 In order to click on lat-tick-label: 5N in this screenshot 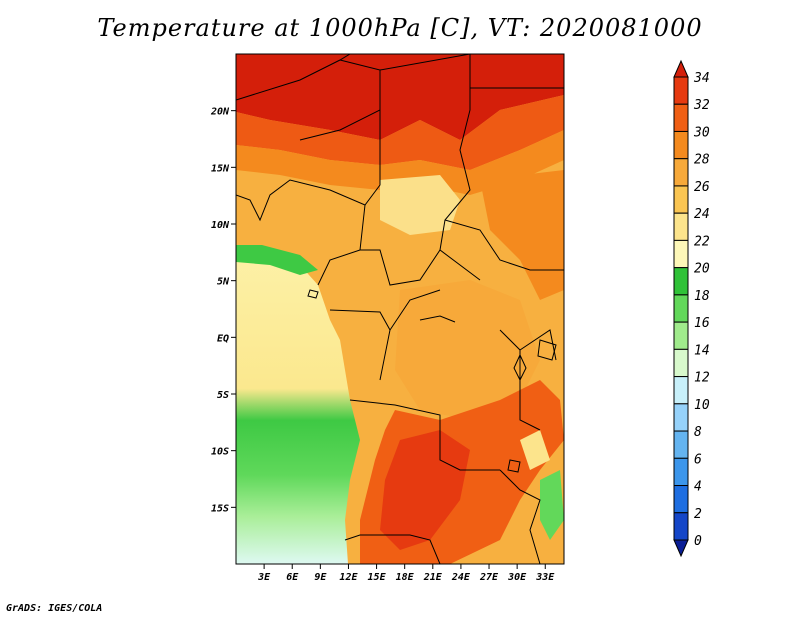, I will do `click(223, 282)`.